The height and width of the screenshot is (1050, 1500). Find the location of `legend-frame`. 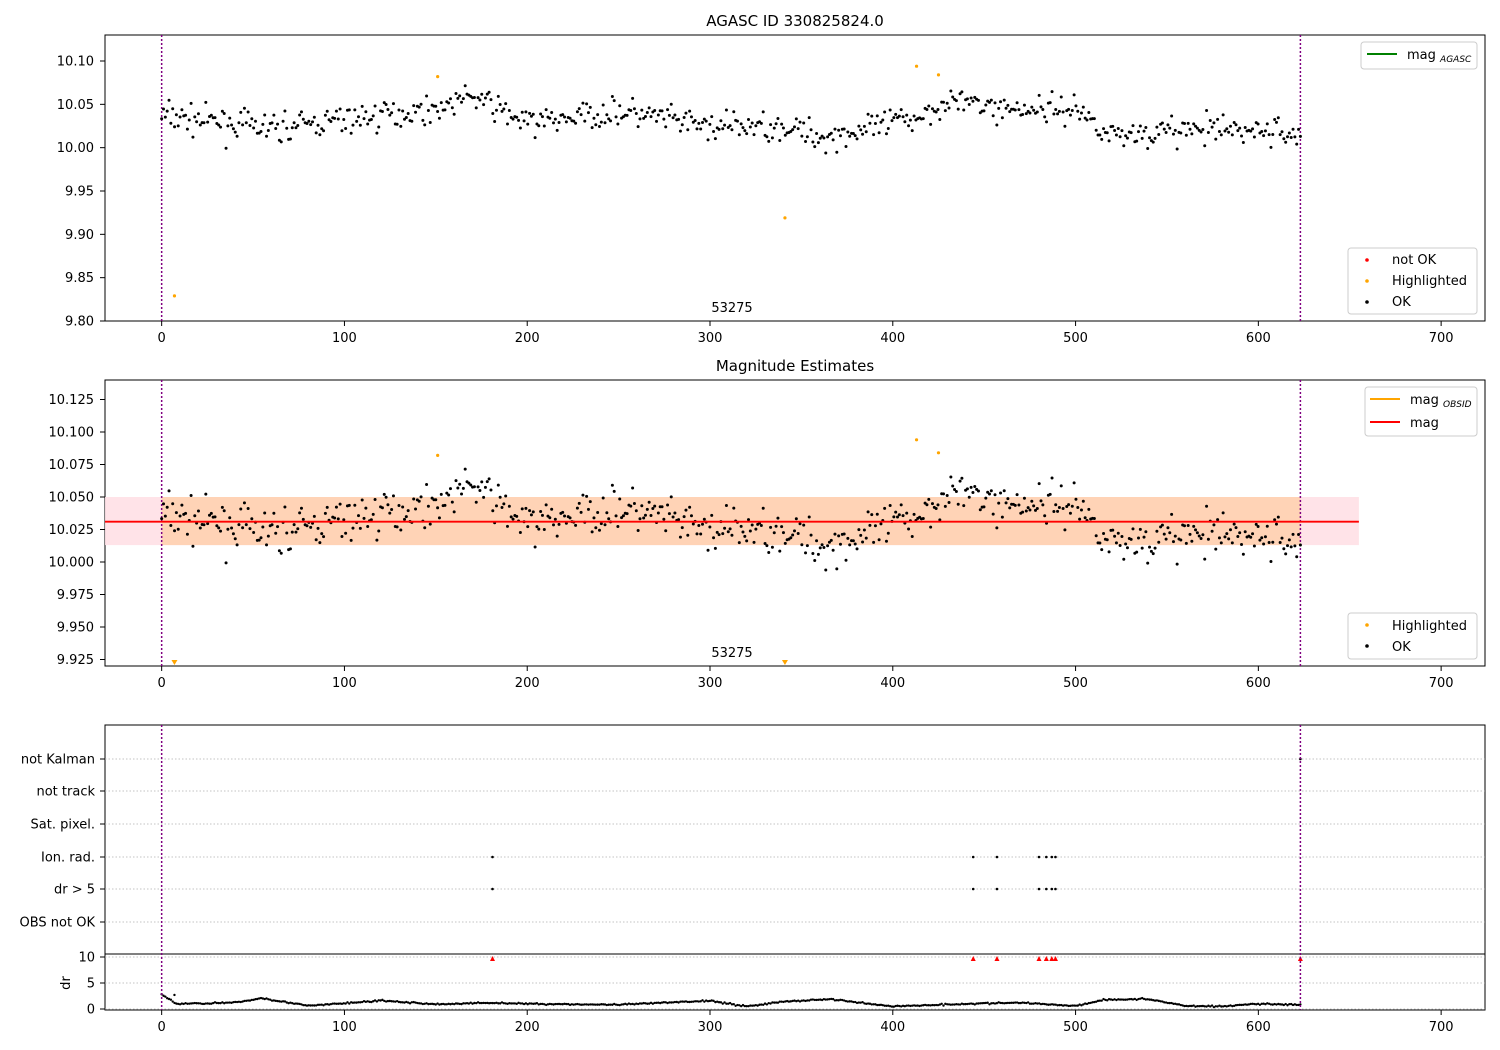

legend-frame is located at coordinates (1412, 281).